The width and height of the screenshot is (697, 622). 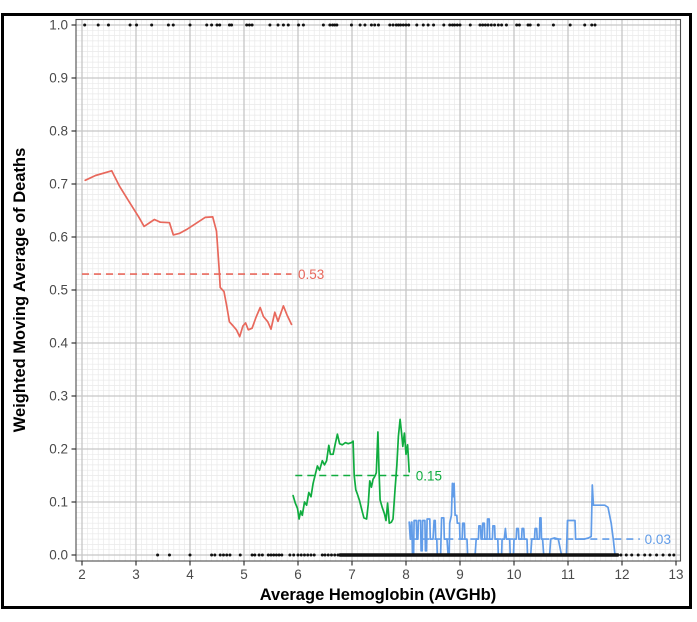 I want to click on y-tick-label: 0.5, so click(x=58, y=290).